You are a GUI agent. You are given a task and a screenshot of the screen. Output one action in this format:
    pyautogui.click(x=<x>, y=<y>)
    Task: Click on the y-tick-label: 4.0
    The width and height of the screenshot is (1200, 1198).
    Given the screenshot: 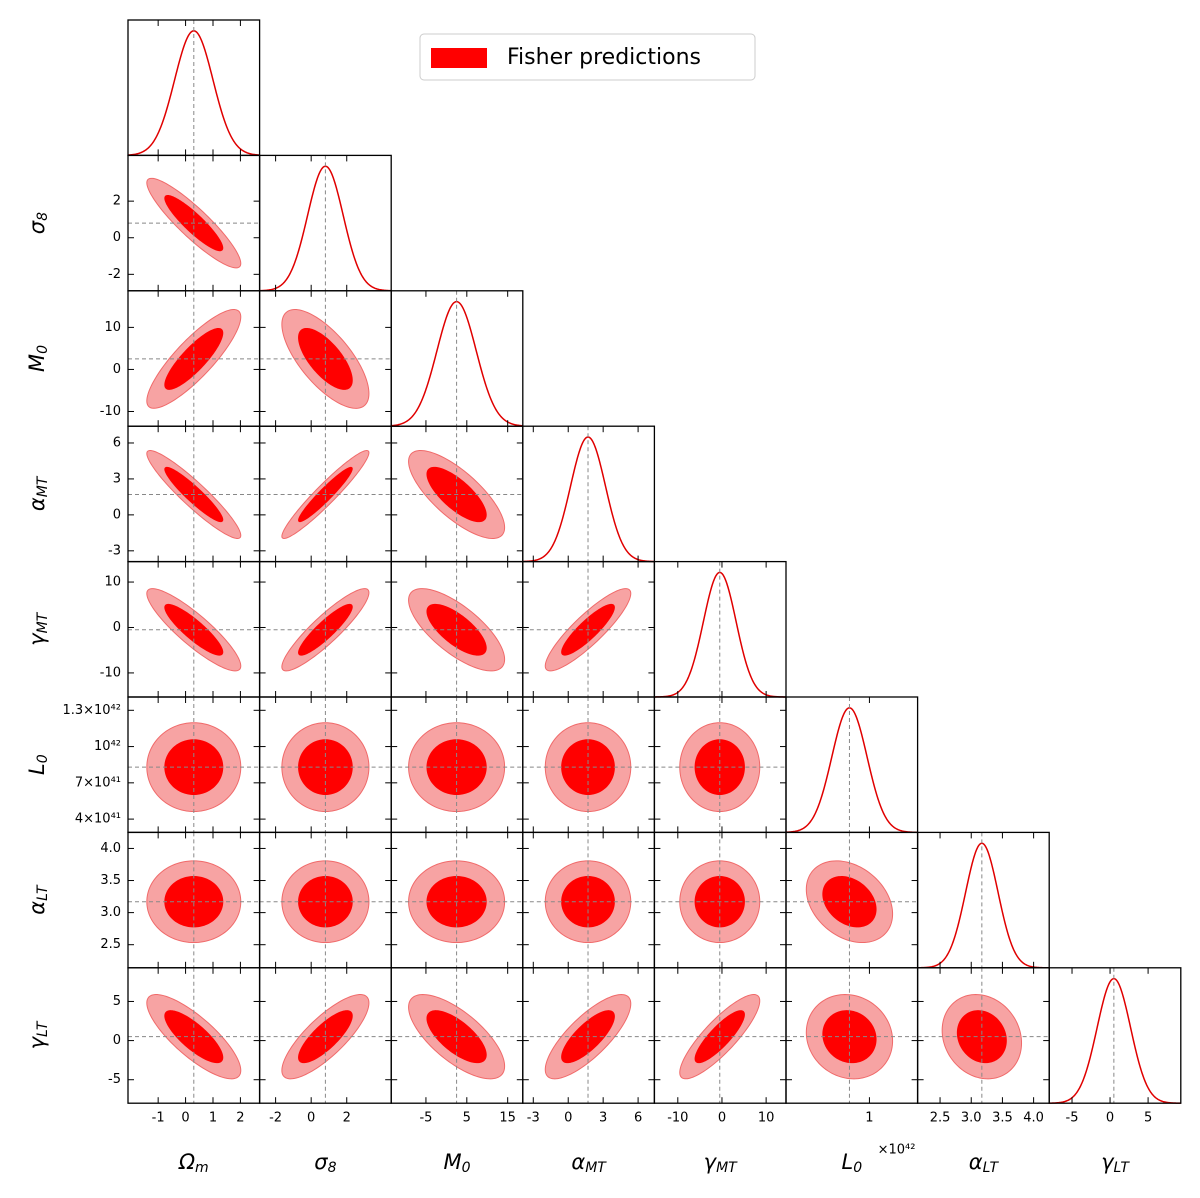 What is the action you would take?
    pyautogui.click(x=110, y=848)
    